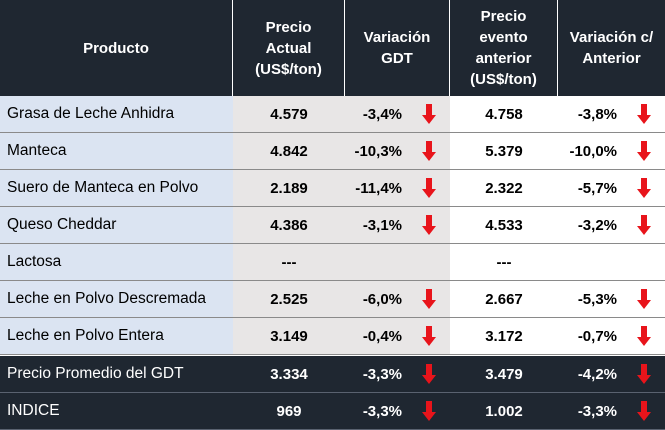 Image resolution: width=665 pixels, height=430 pixels. I want to click on previous-variation-value: -3,2%, so click(597, 225).